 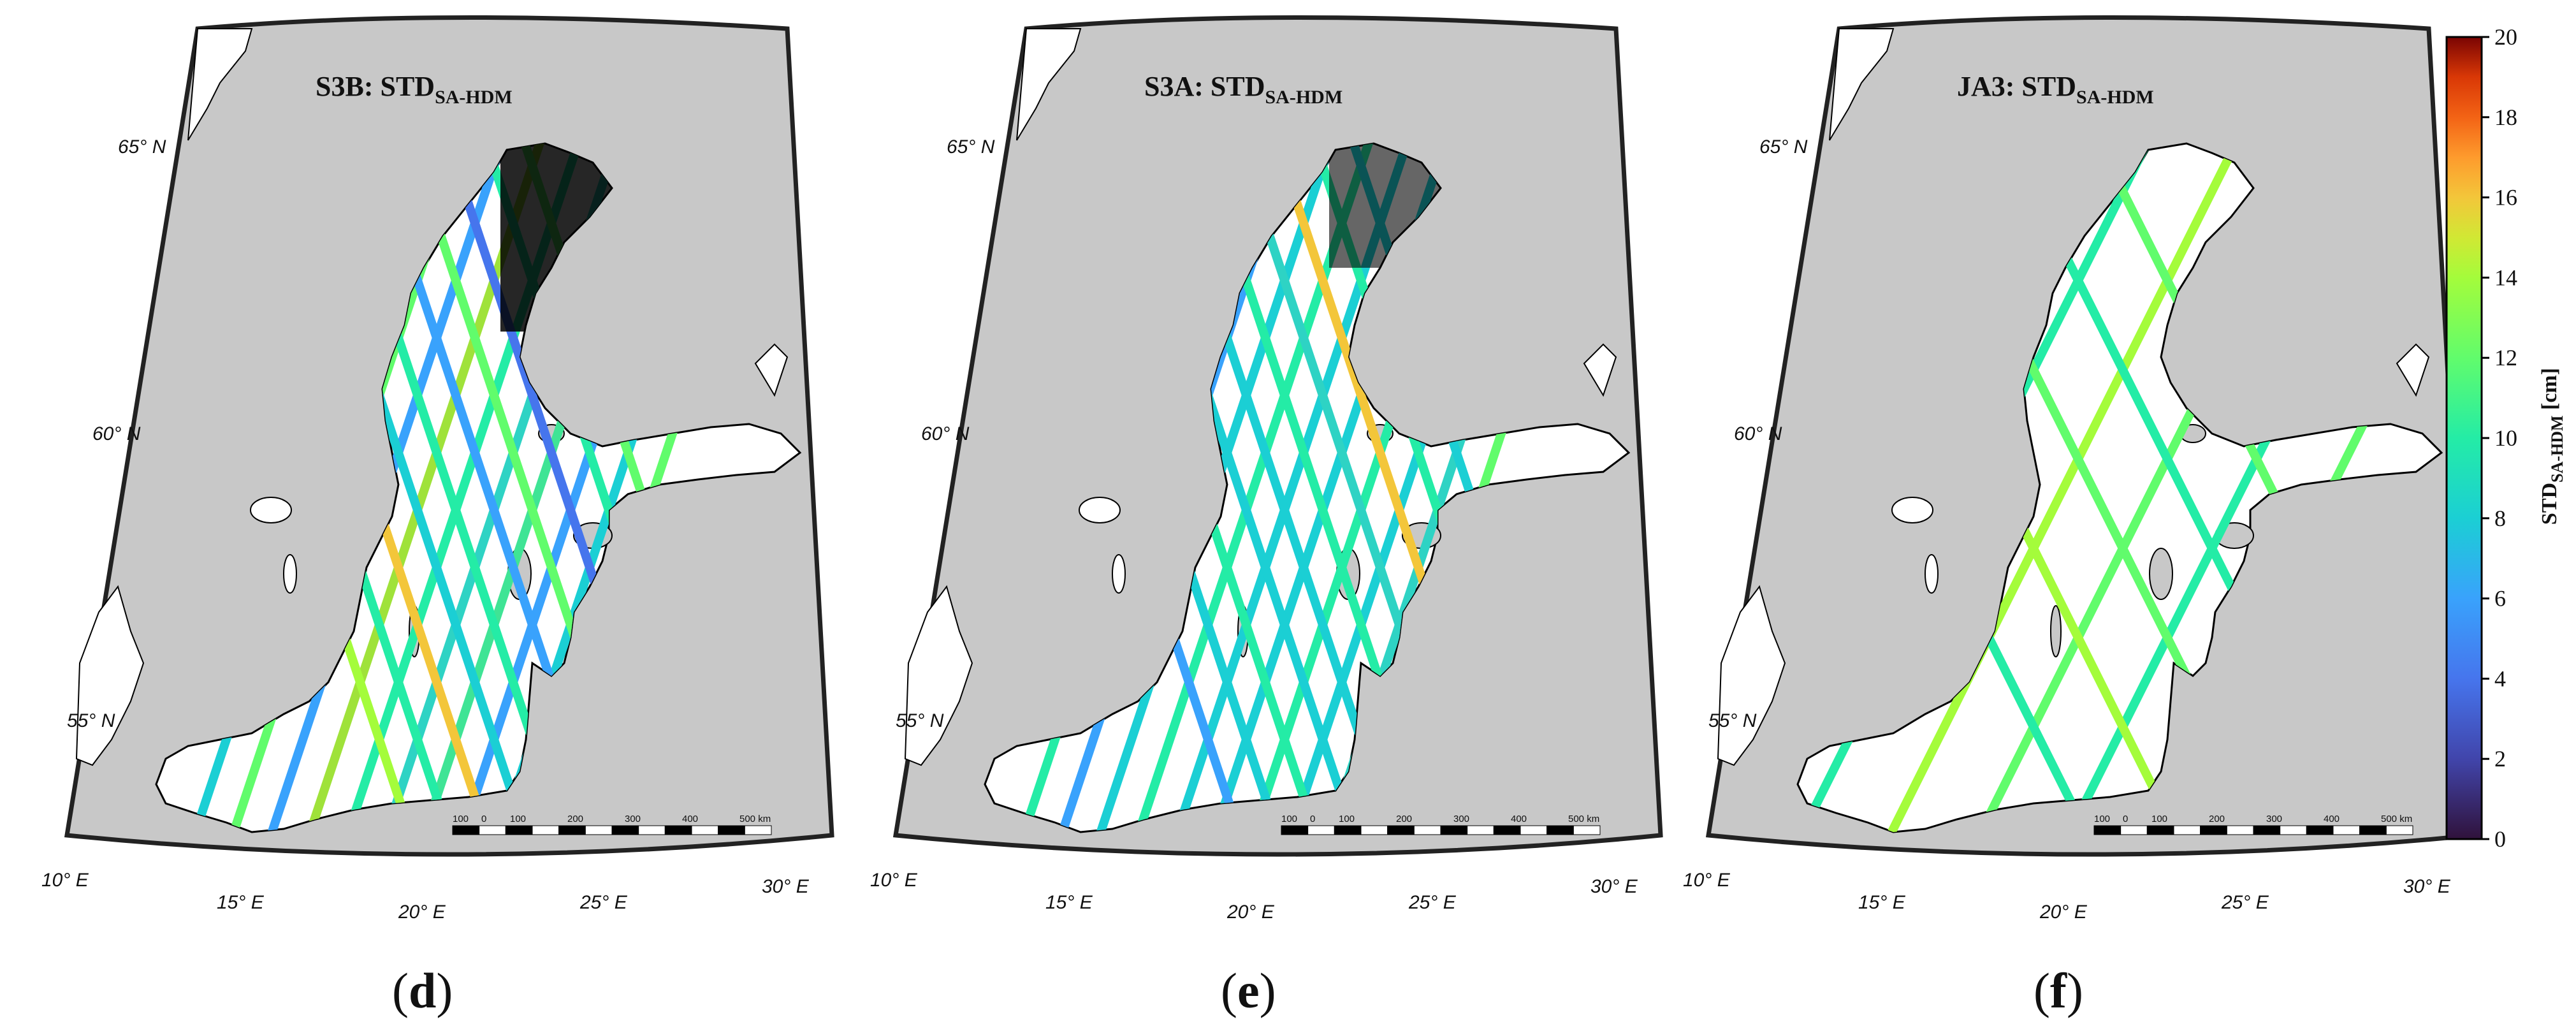 I want to click on panel-title: S3B: STDSA-HDM, so click(x=414, y=89).